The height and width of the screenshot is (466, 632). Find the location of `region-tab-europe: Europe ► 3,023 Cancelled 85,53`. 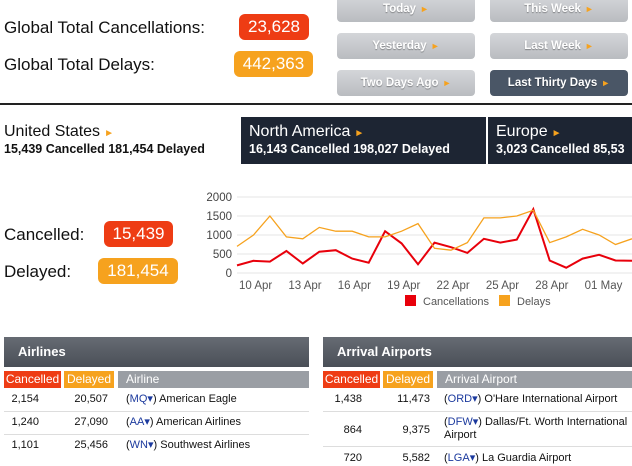

region-tab-europe: Europe ► 3,023 Cancelled 85,53 is located at coordinates (560, 140).